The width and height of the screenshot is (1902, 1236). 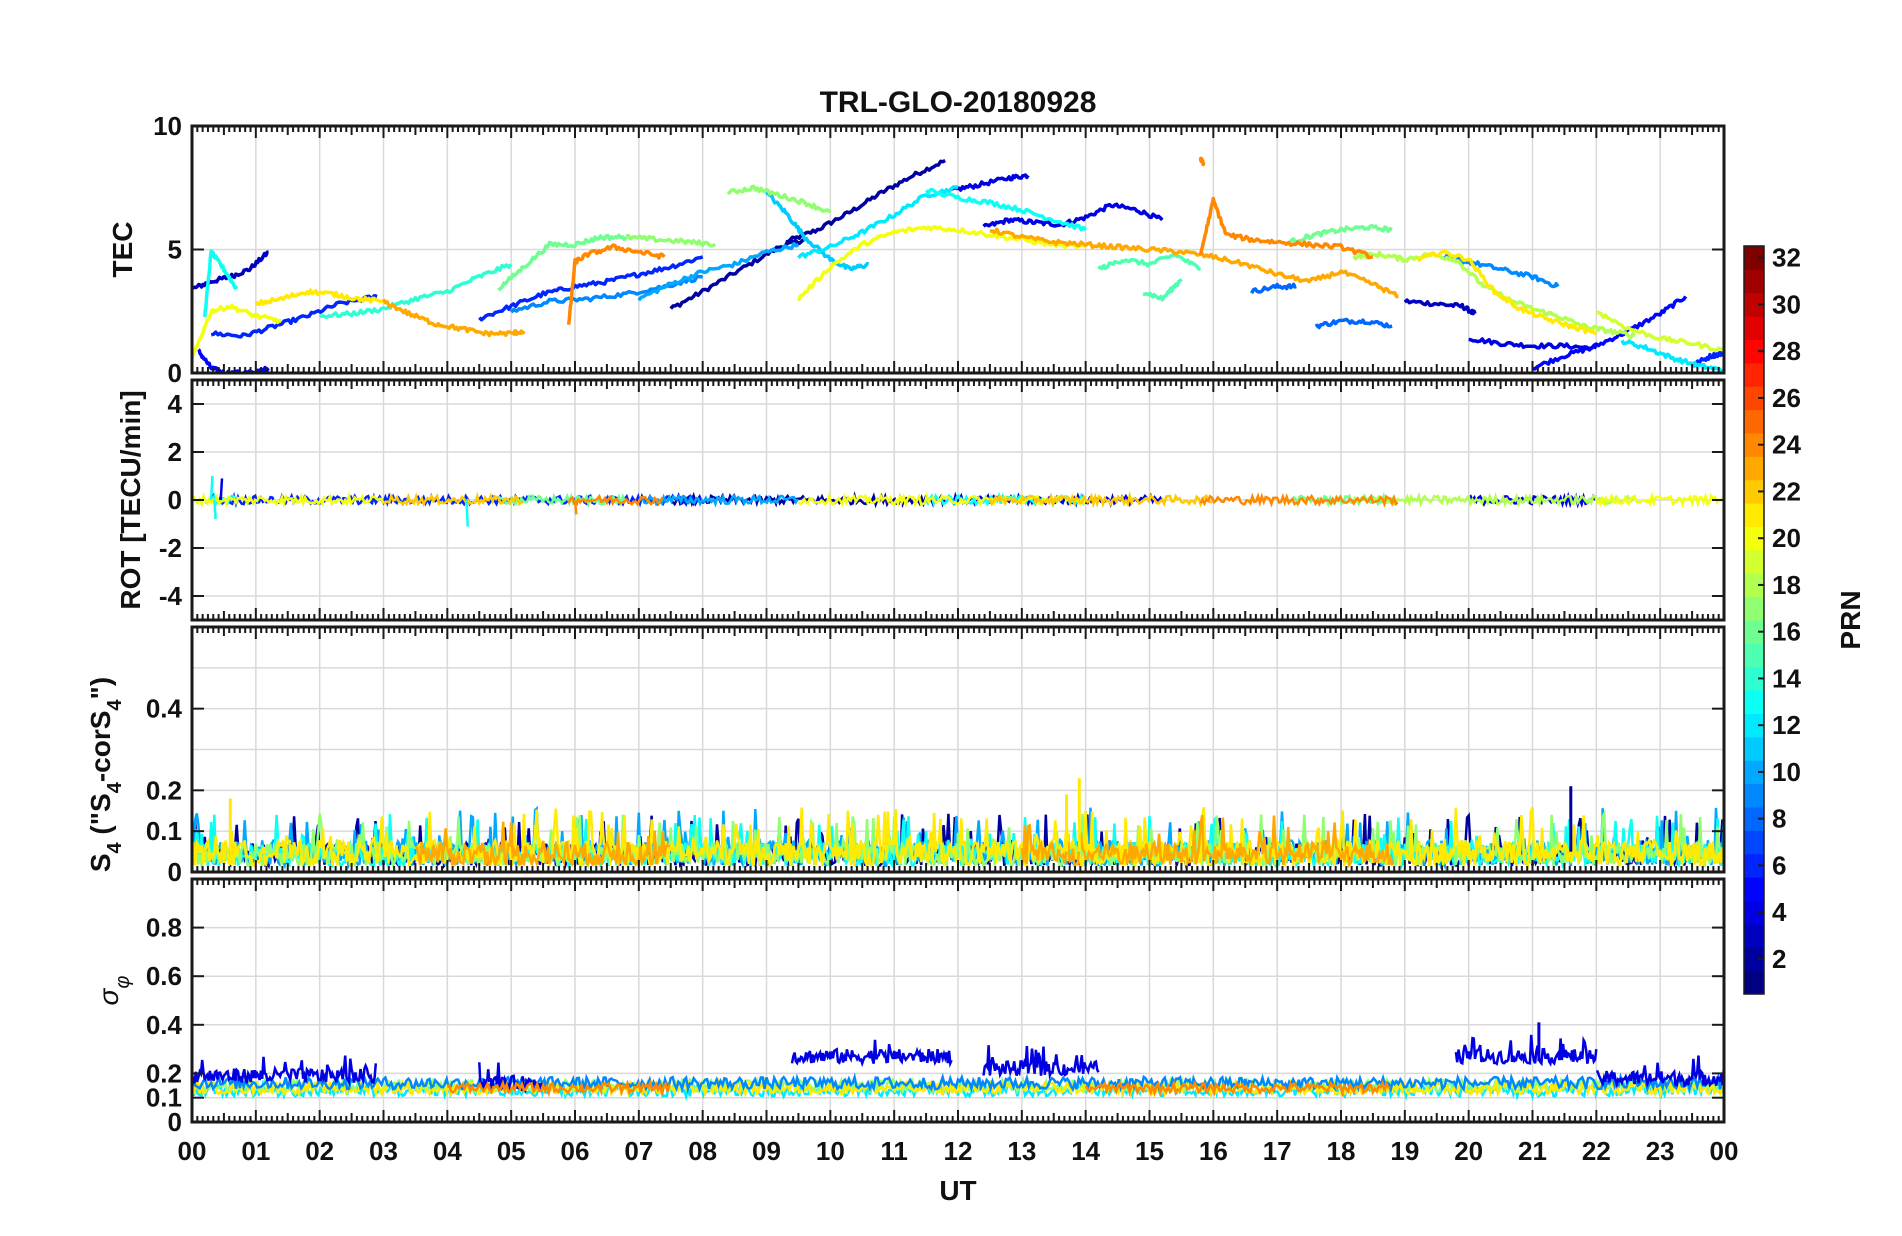 I want to click on y-tick-label: 5, so click(x=175, y=250).